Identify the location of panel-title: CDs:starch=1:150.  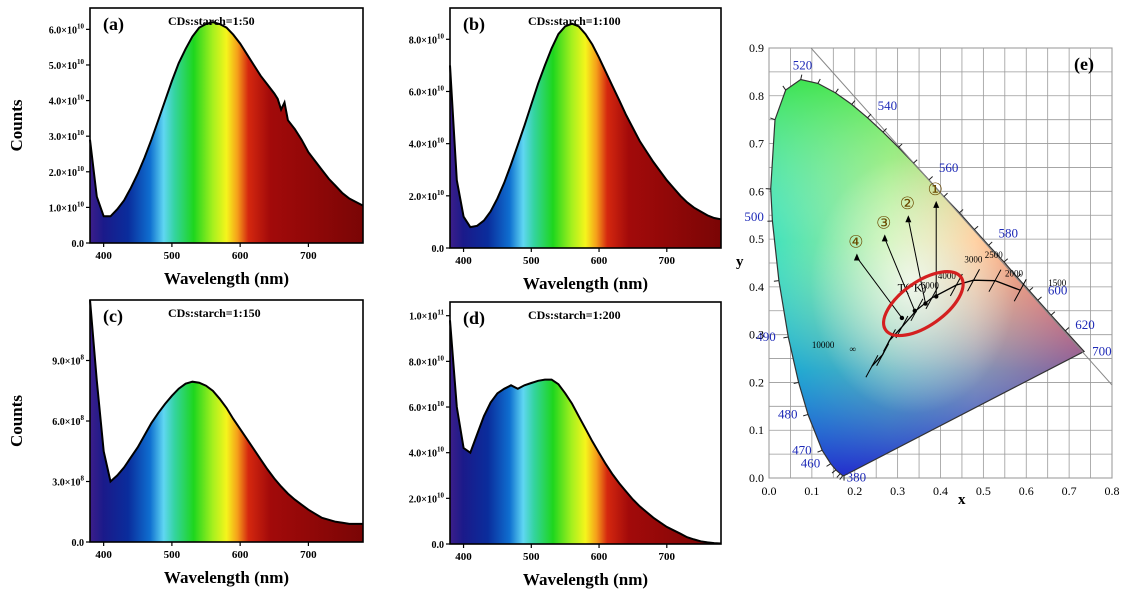
(214, 313).